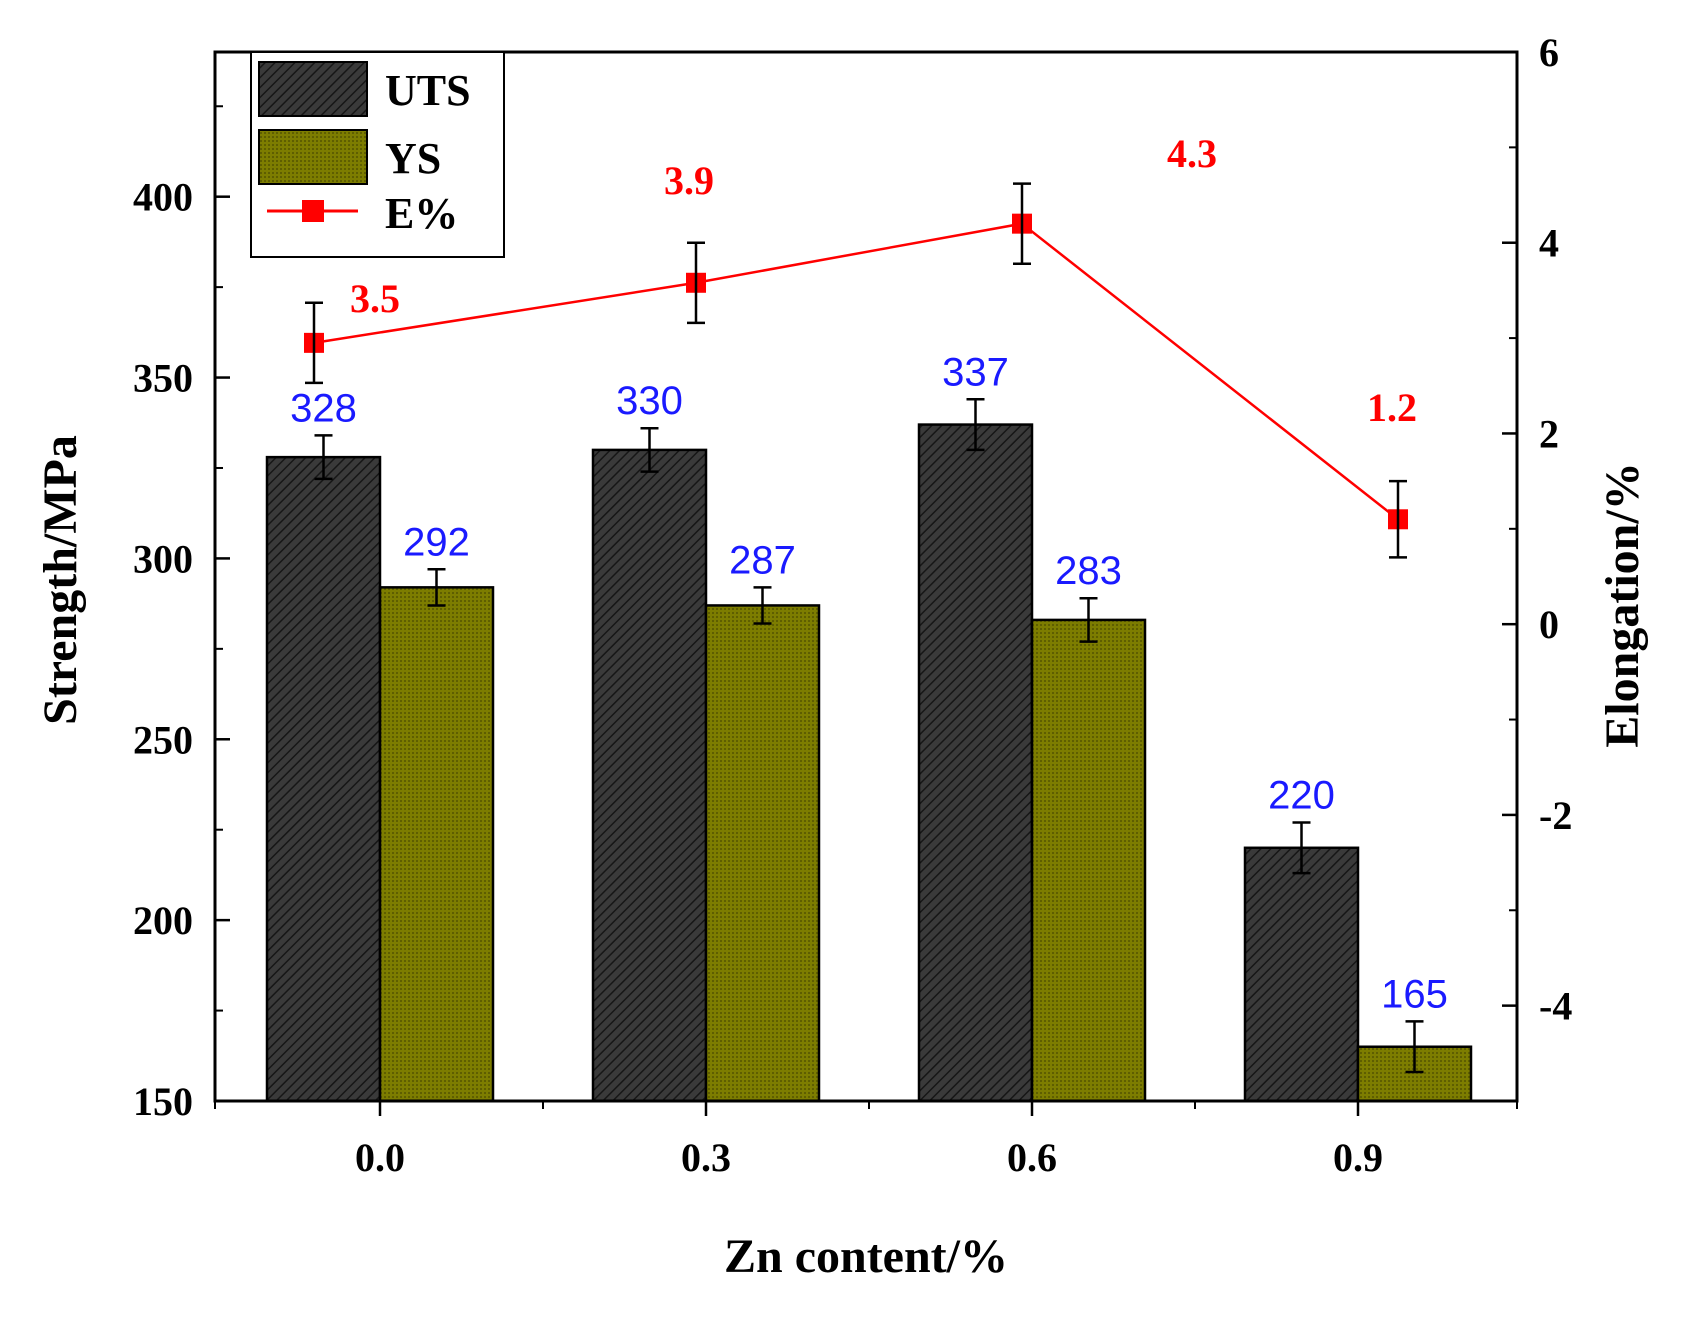 The image size is (1681, 1321). I want to click on uts-value-label-1: 330, so click(649, 401).